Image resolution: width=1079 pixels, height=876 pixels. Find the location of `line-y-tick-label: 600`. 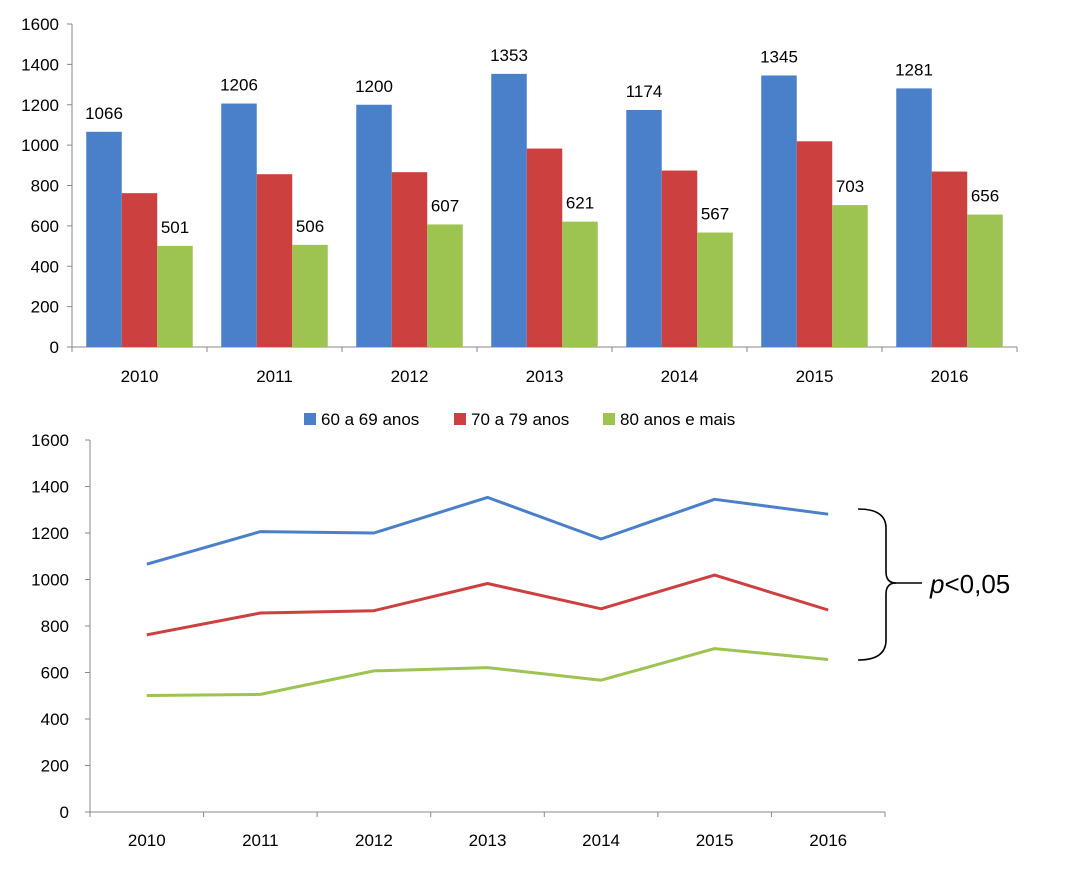

line-y-tick-label: 600 is located at coordinates (55, 673).